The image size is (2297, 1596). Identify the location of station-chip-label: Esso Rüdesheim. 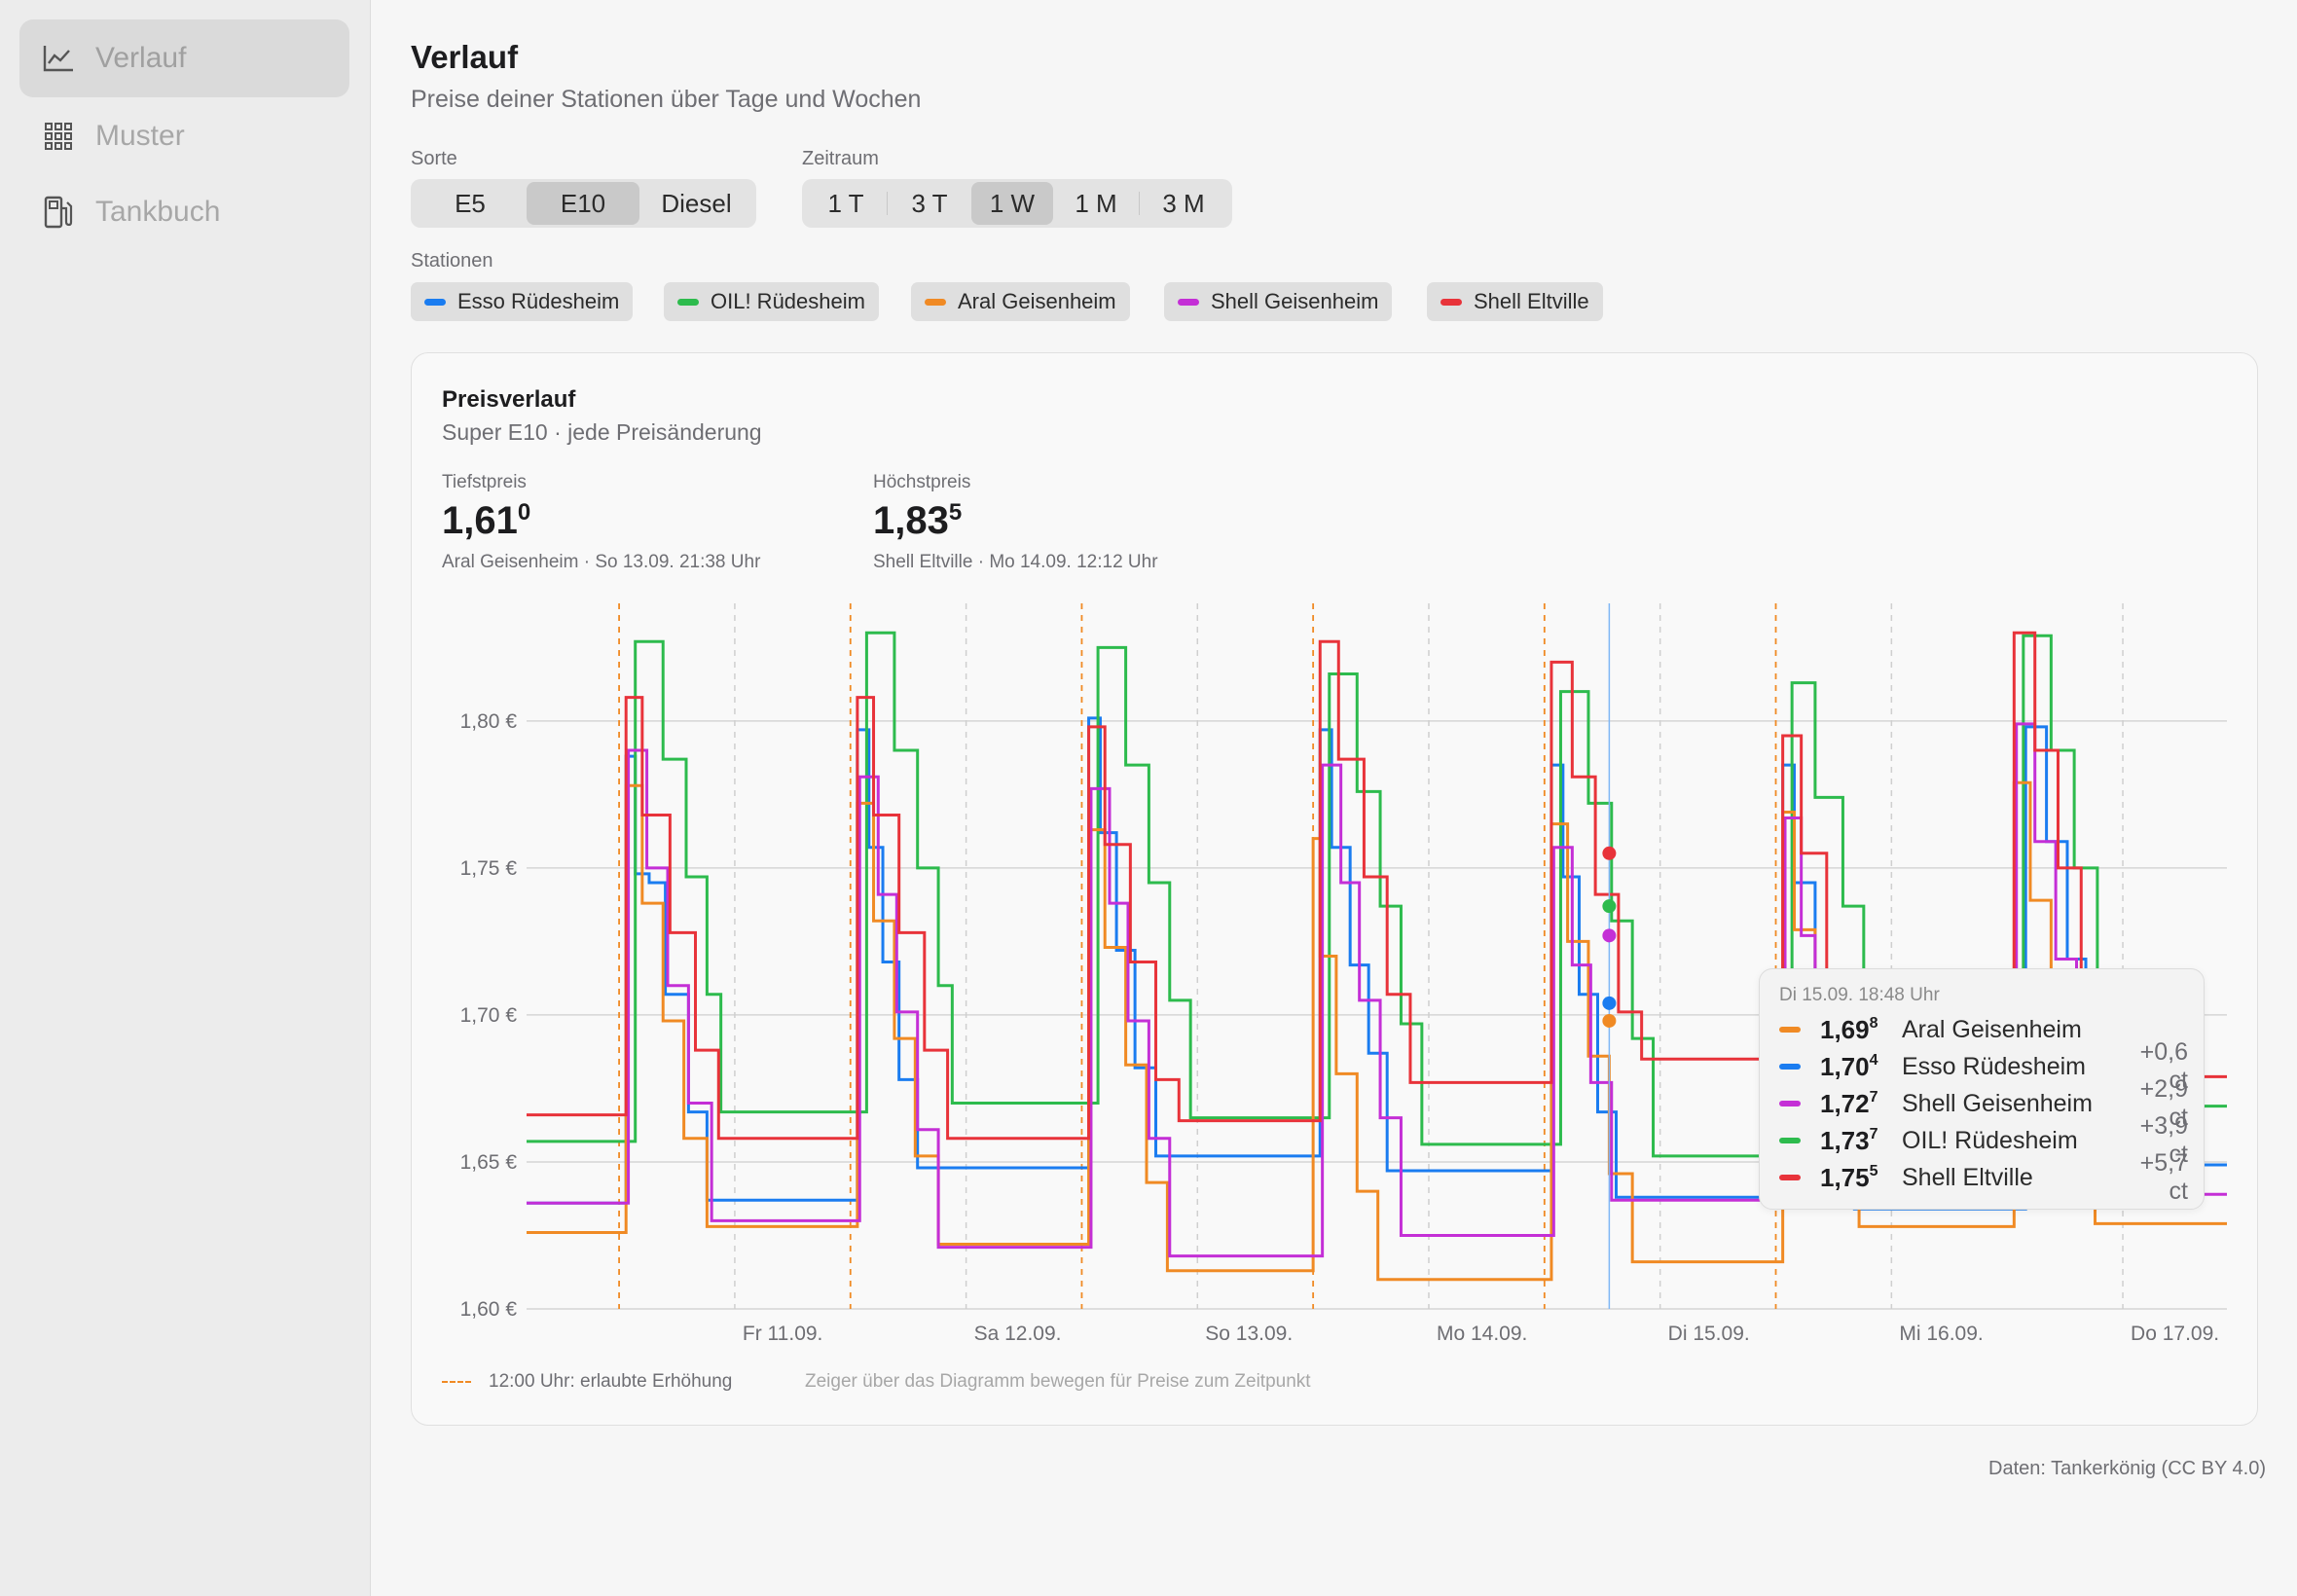
(538, 301).